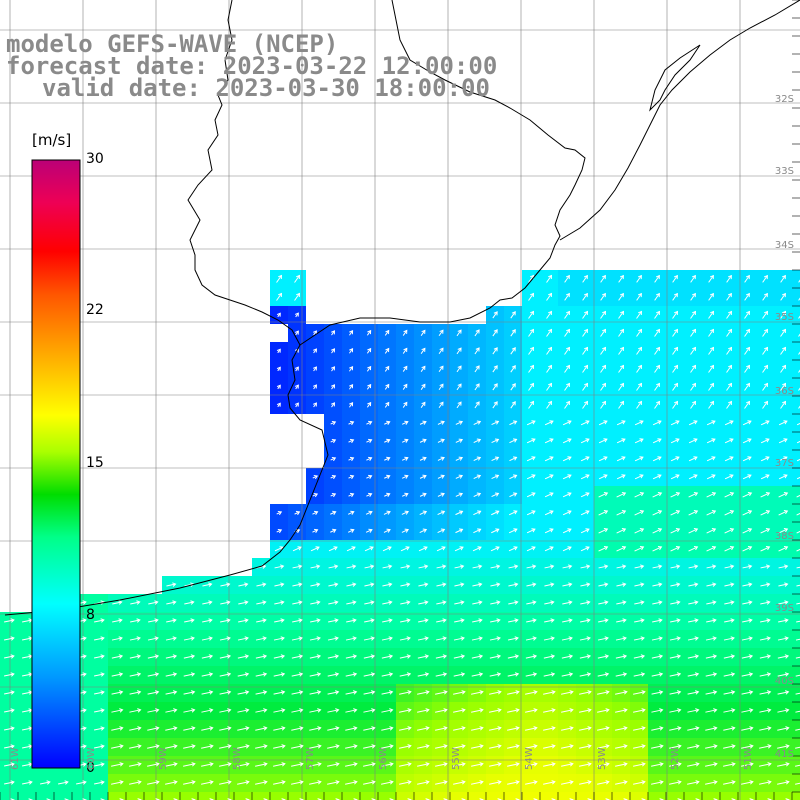 The image size is (800, 800). What do you see at coordinates (675, 758) in the screenshot?
I see `lon-label: 52W` at bounding box center [675, 758].